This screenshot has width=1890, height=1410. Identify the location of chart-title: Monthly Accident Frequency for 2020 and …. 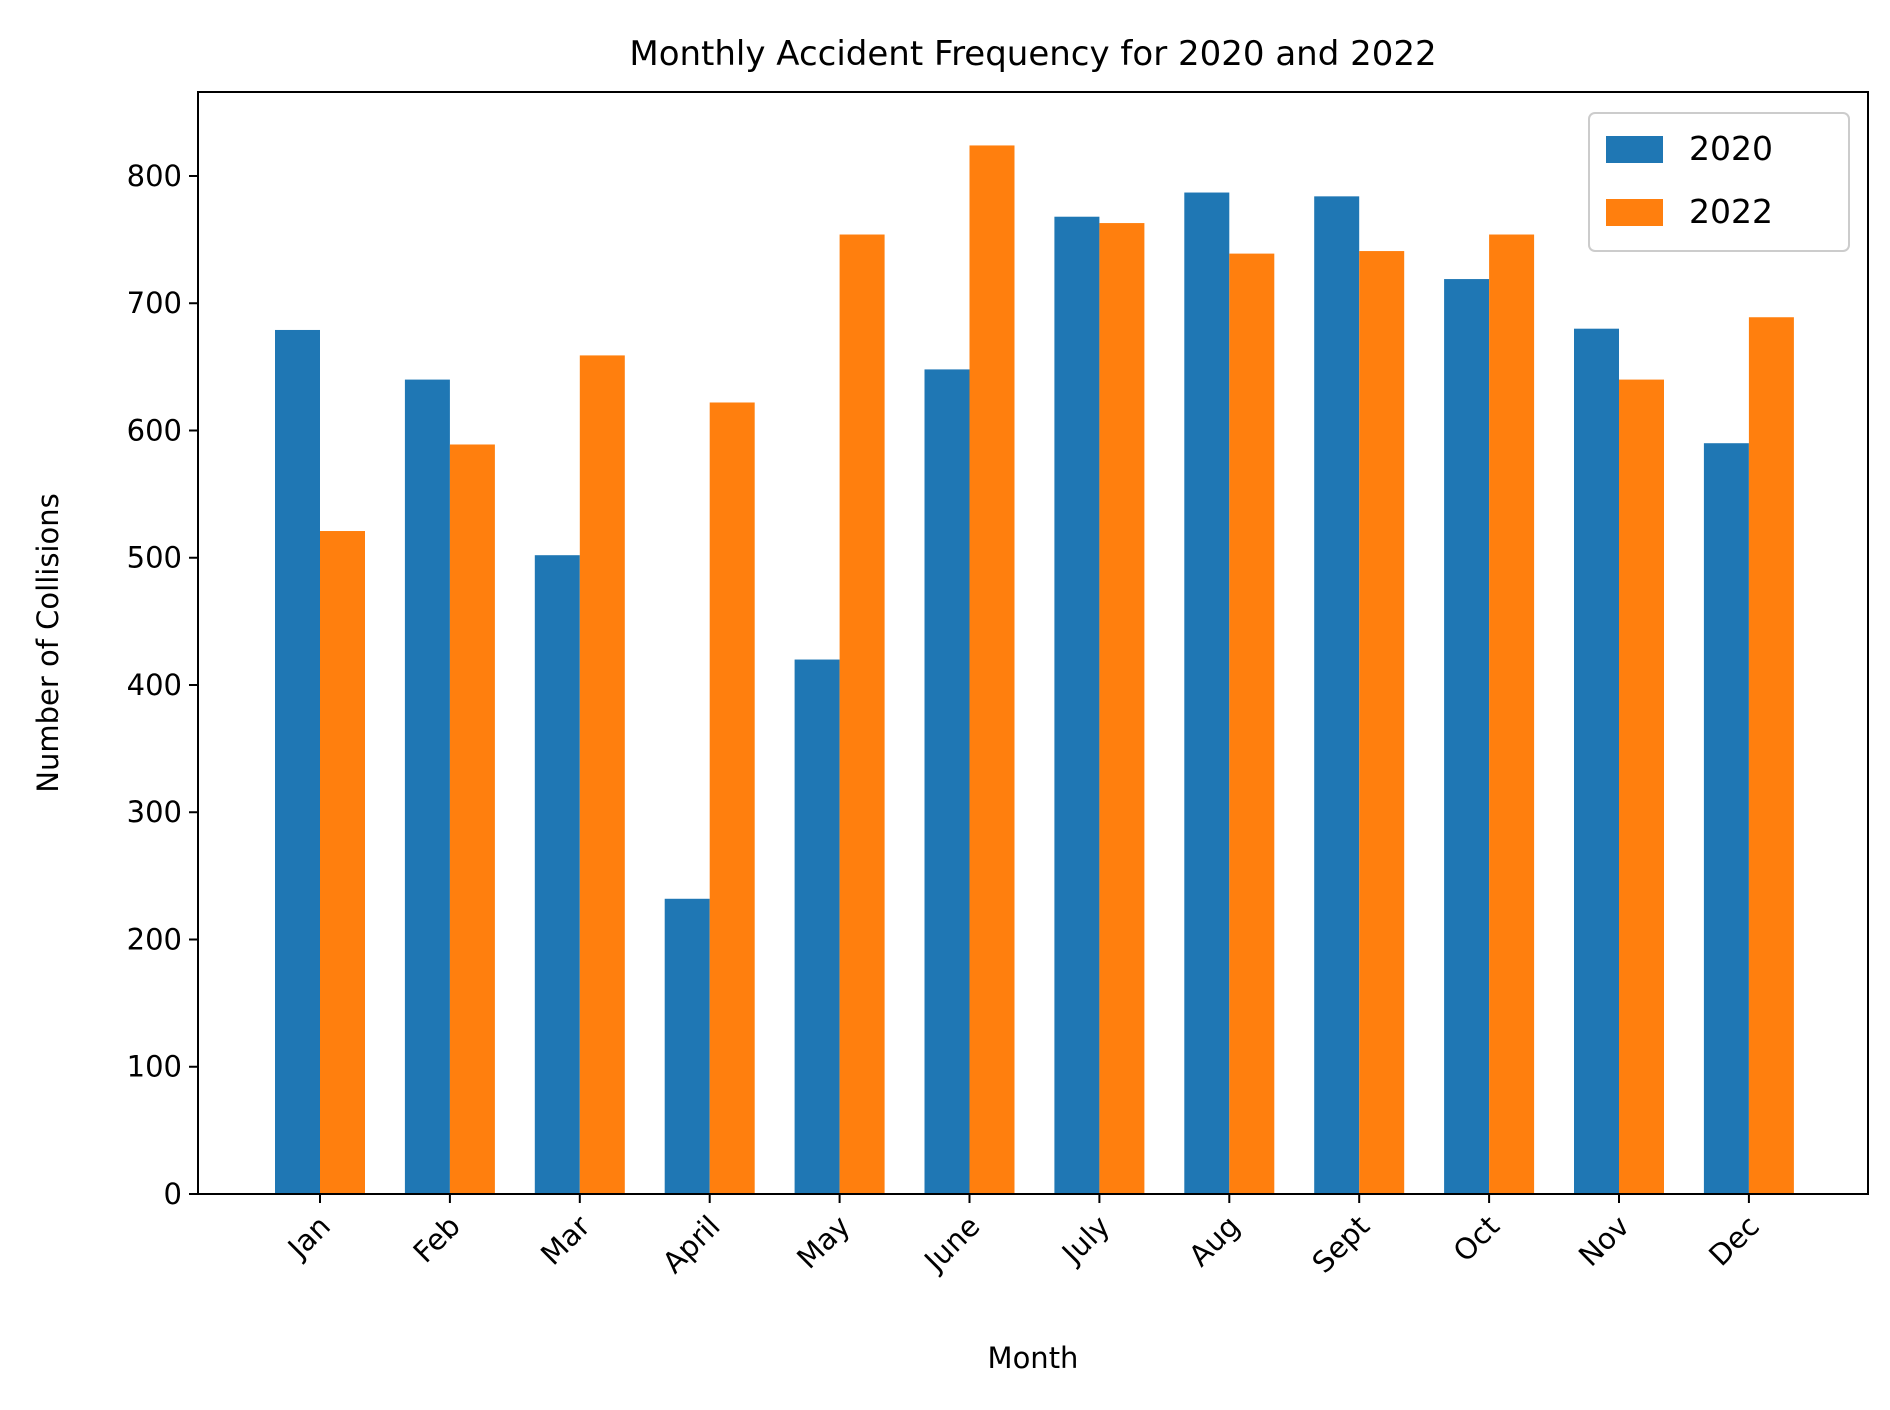
(1032, 54).